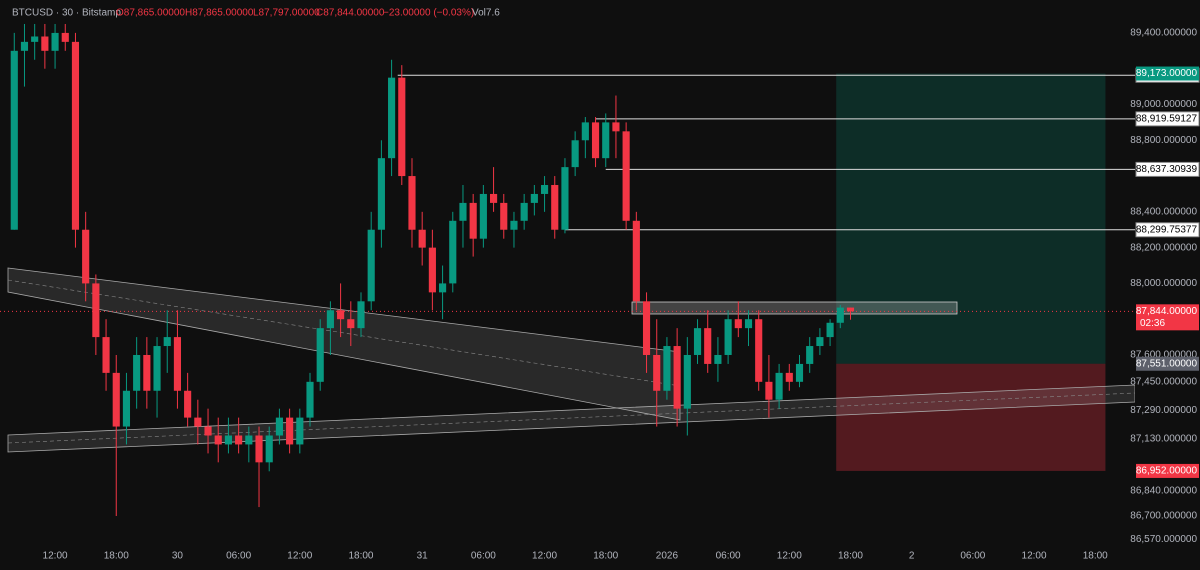 The image size is (1200, 570). Describe the element at coordinates (1163, 104) in the screenshot. I see `y-tick-label: 89,000.000000` at that location.